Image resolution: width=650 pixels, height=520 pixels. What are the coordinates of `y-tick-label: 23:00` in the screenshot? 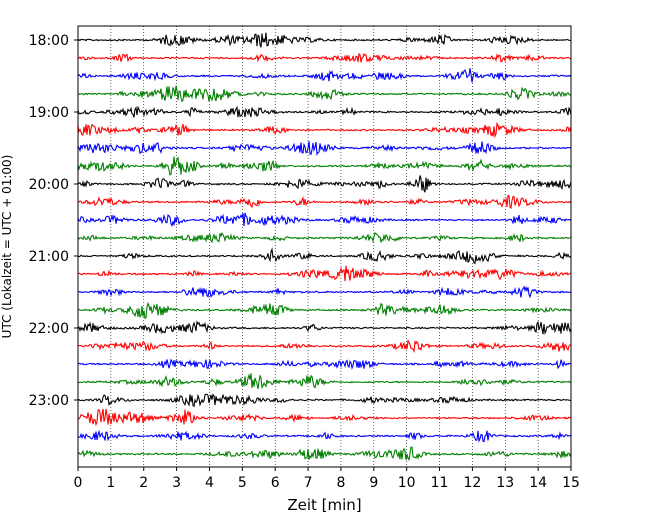 It's located at (49, 401).